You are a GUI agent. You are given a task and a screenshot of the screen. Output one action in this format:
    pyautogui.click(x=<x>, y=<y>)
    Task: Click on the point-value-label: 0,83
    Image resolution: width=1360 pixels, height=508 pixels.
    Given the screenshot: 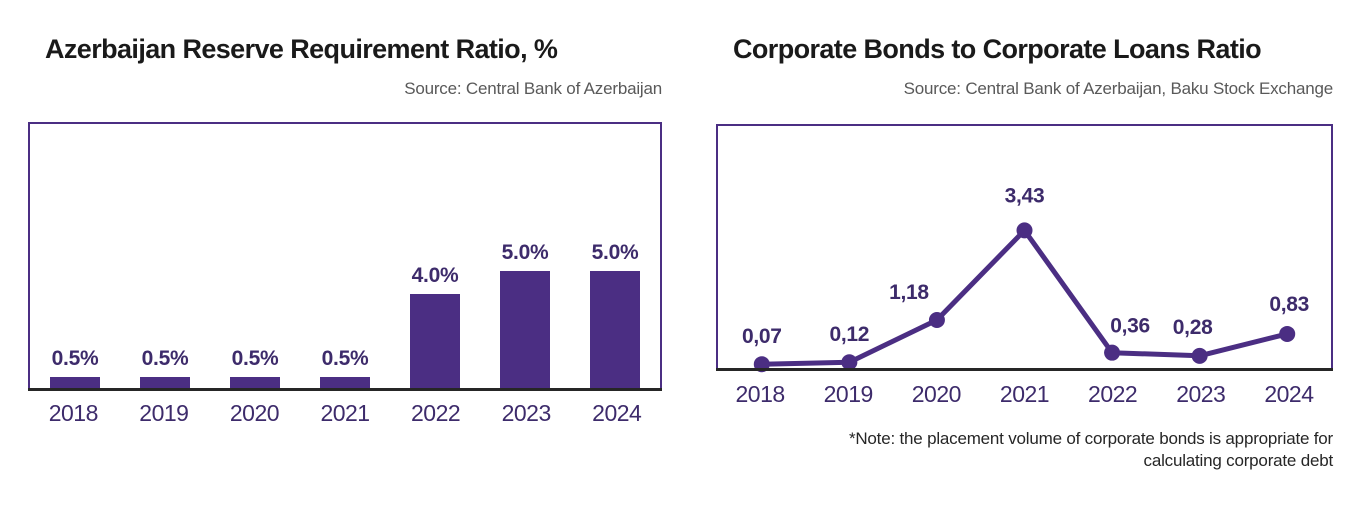 What is the action you would take?
    pyautogui.click(x=1289, y=304)
    